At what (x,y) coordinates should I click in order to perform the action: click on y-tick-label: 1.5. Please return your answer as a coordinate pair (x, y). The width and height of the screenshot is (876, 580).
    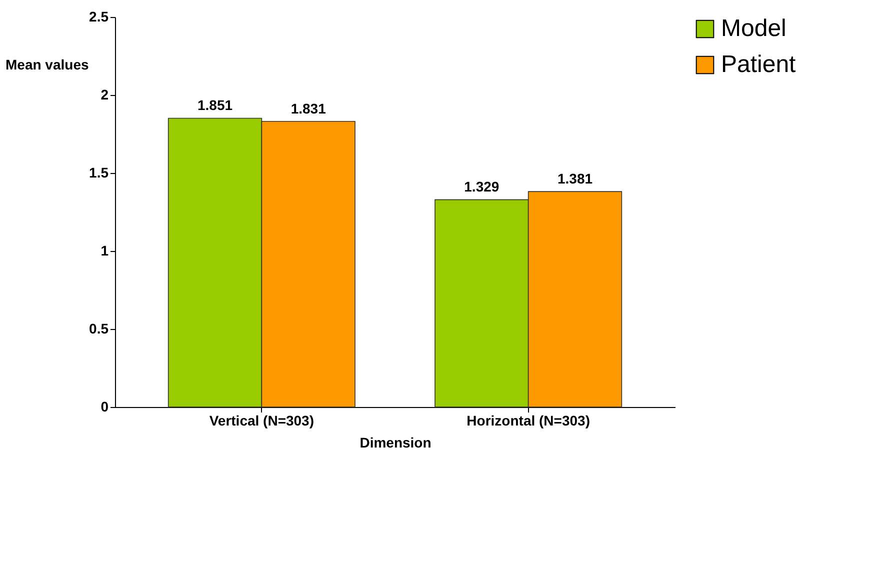
    Looking at the image, I should click on (99, 172).